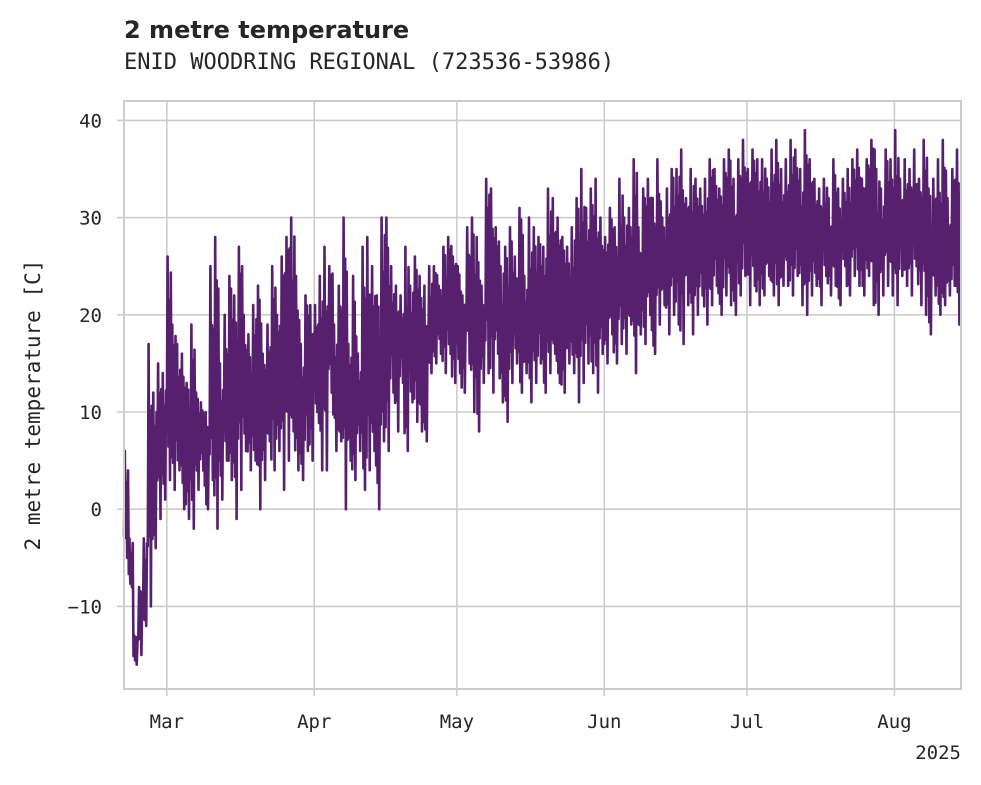  What do you see at coordinates (267, 30) in the screenshot?
I see `chart-title: 2 metre temperature` at bounding box center [267, 30].